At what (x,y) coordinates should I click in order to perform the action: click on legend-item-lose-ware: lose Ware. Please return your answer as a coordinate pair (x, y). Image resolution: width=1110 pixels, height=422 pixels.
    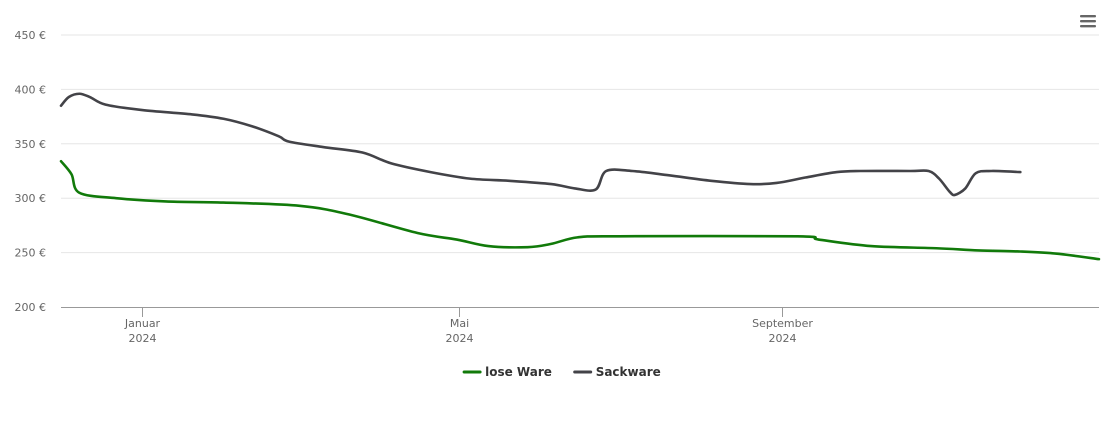
    Looking at the image, I should click on (507, 372).